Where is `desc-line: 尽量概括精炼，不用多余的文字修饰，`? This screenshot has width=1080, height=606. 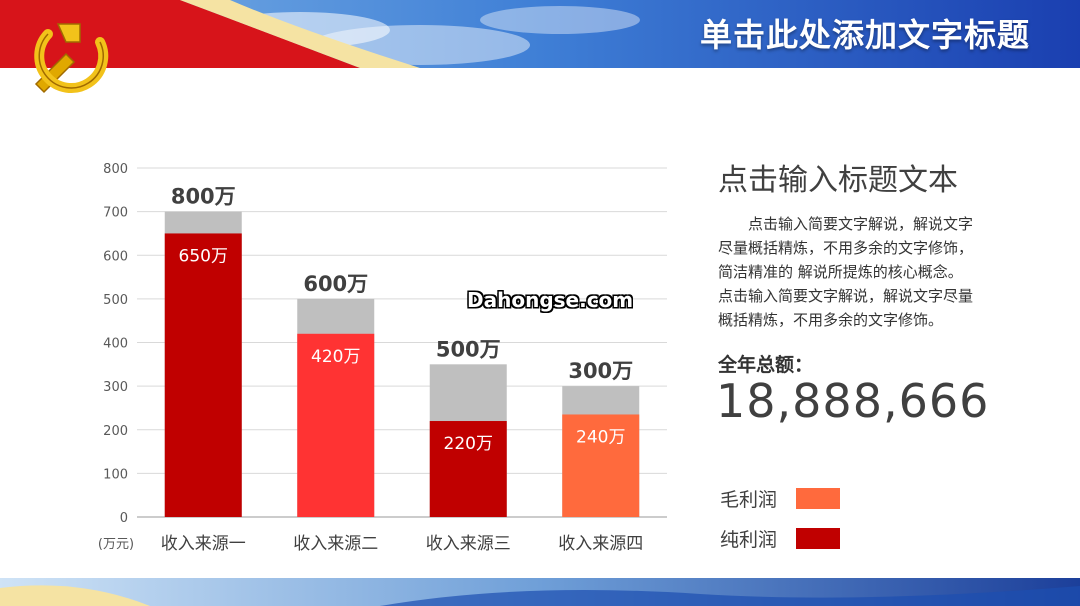 desc-line: 尽量概括精炼，不用多余的文字修饰， is located at coordinates (846, 248).